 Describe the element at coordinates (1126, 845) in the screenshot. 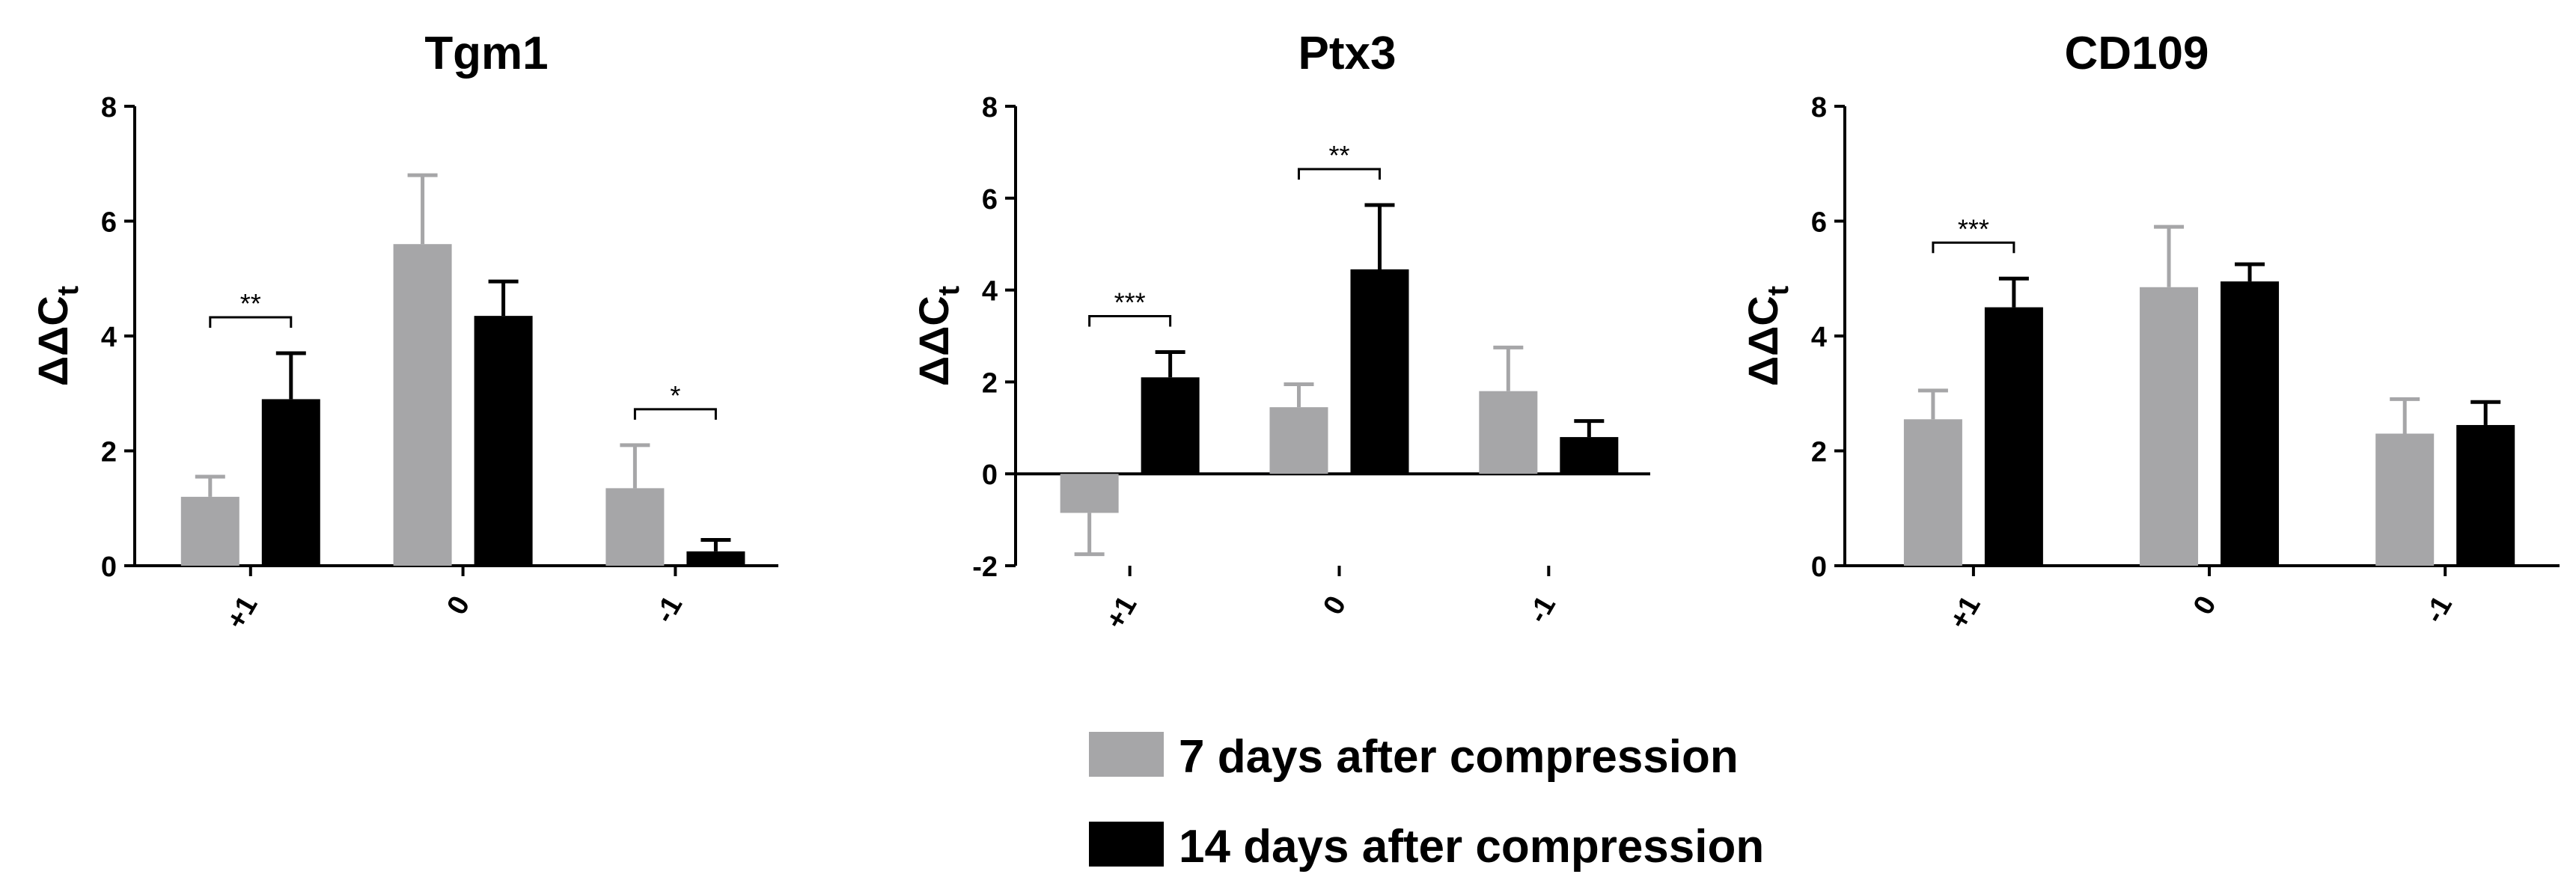

I see `legend-swatch-14-days` at that location.